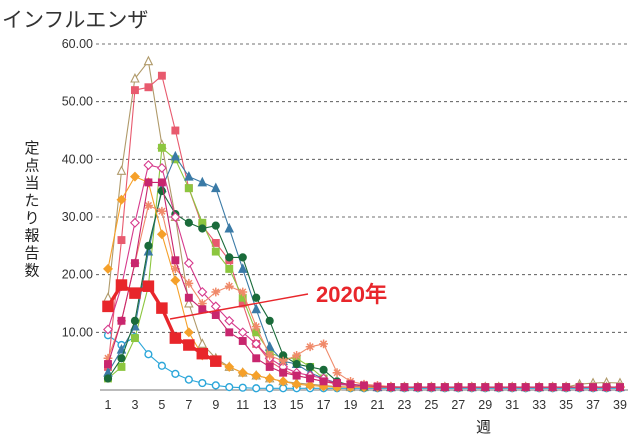  Describe the element at coordinates (431, 405) in the screenshot. I see `x-tick-label: 25` at that location.